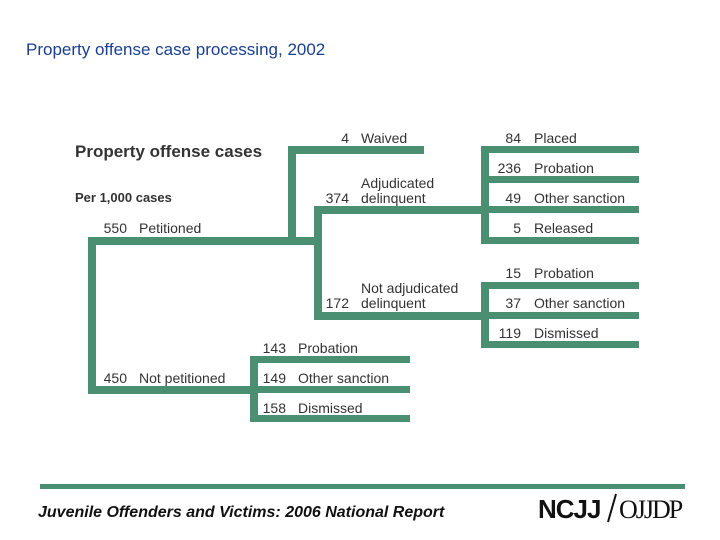  I want to click on na-other-sanction-label: Other sanction, so click(580, 303).